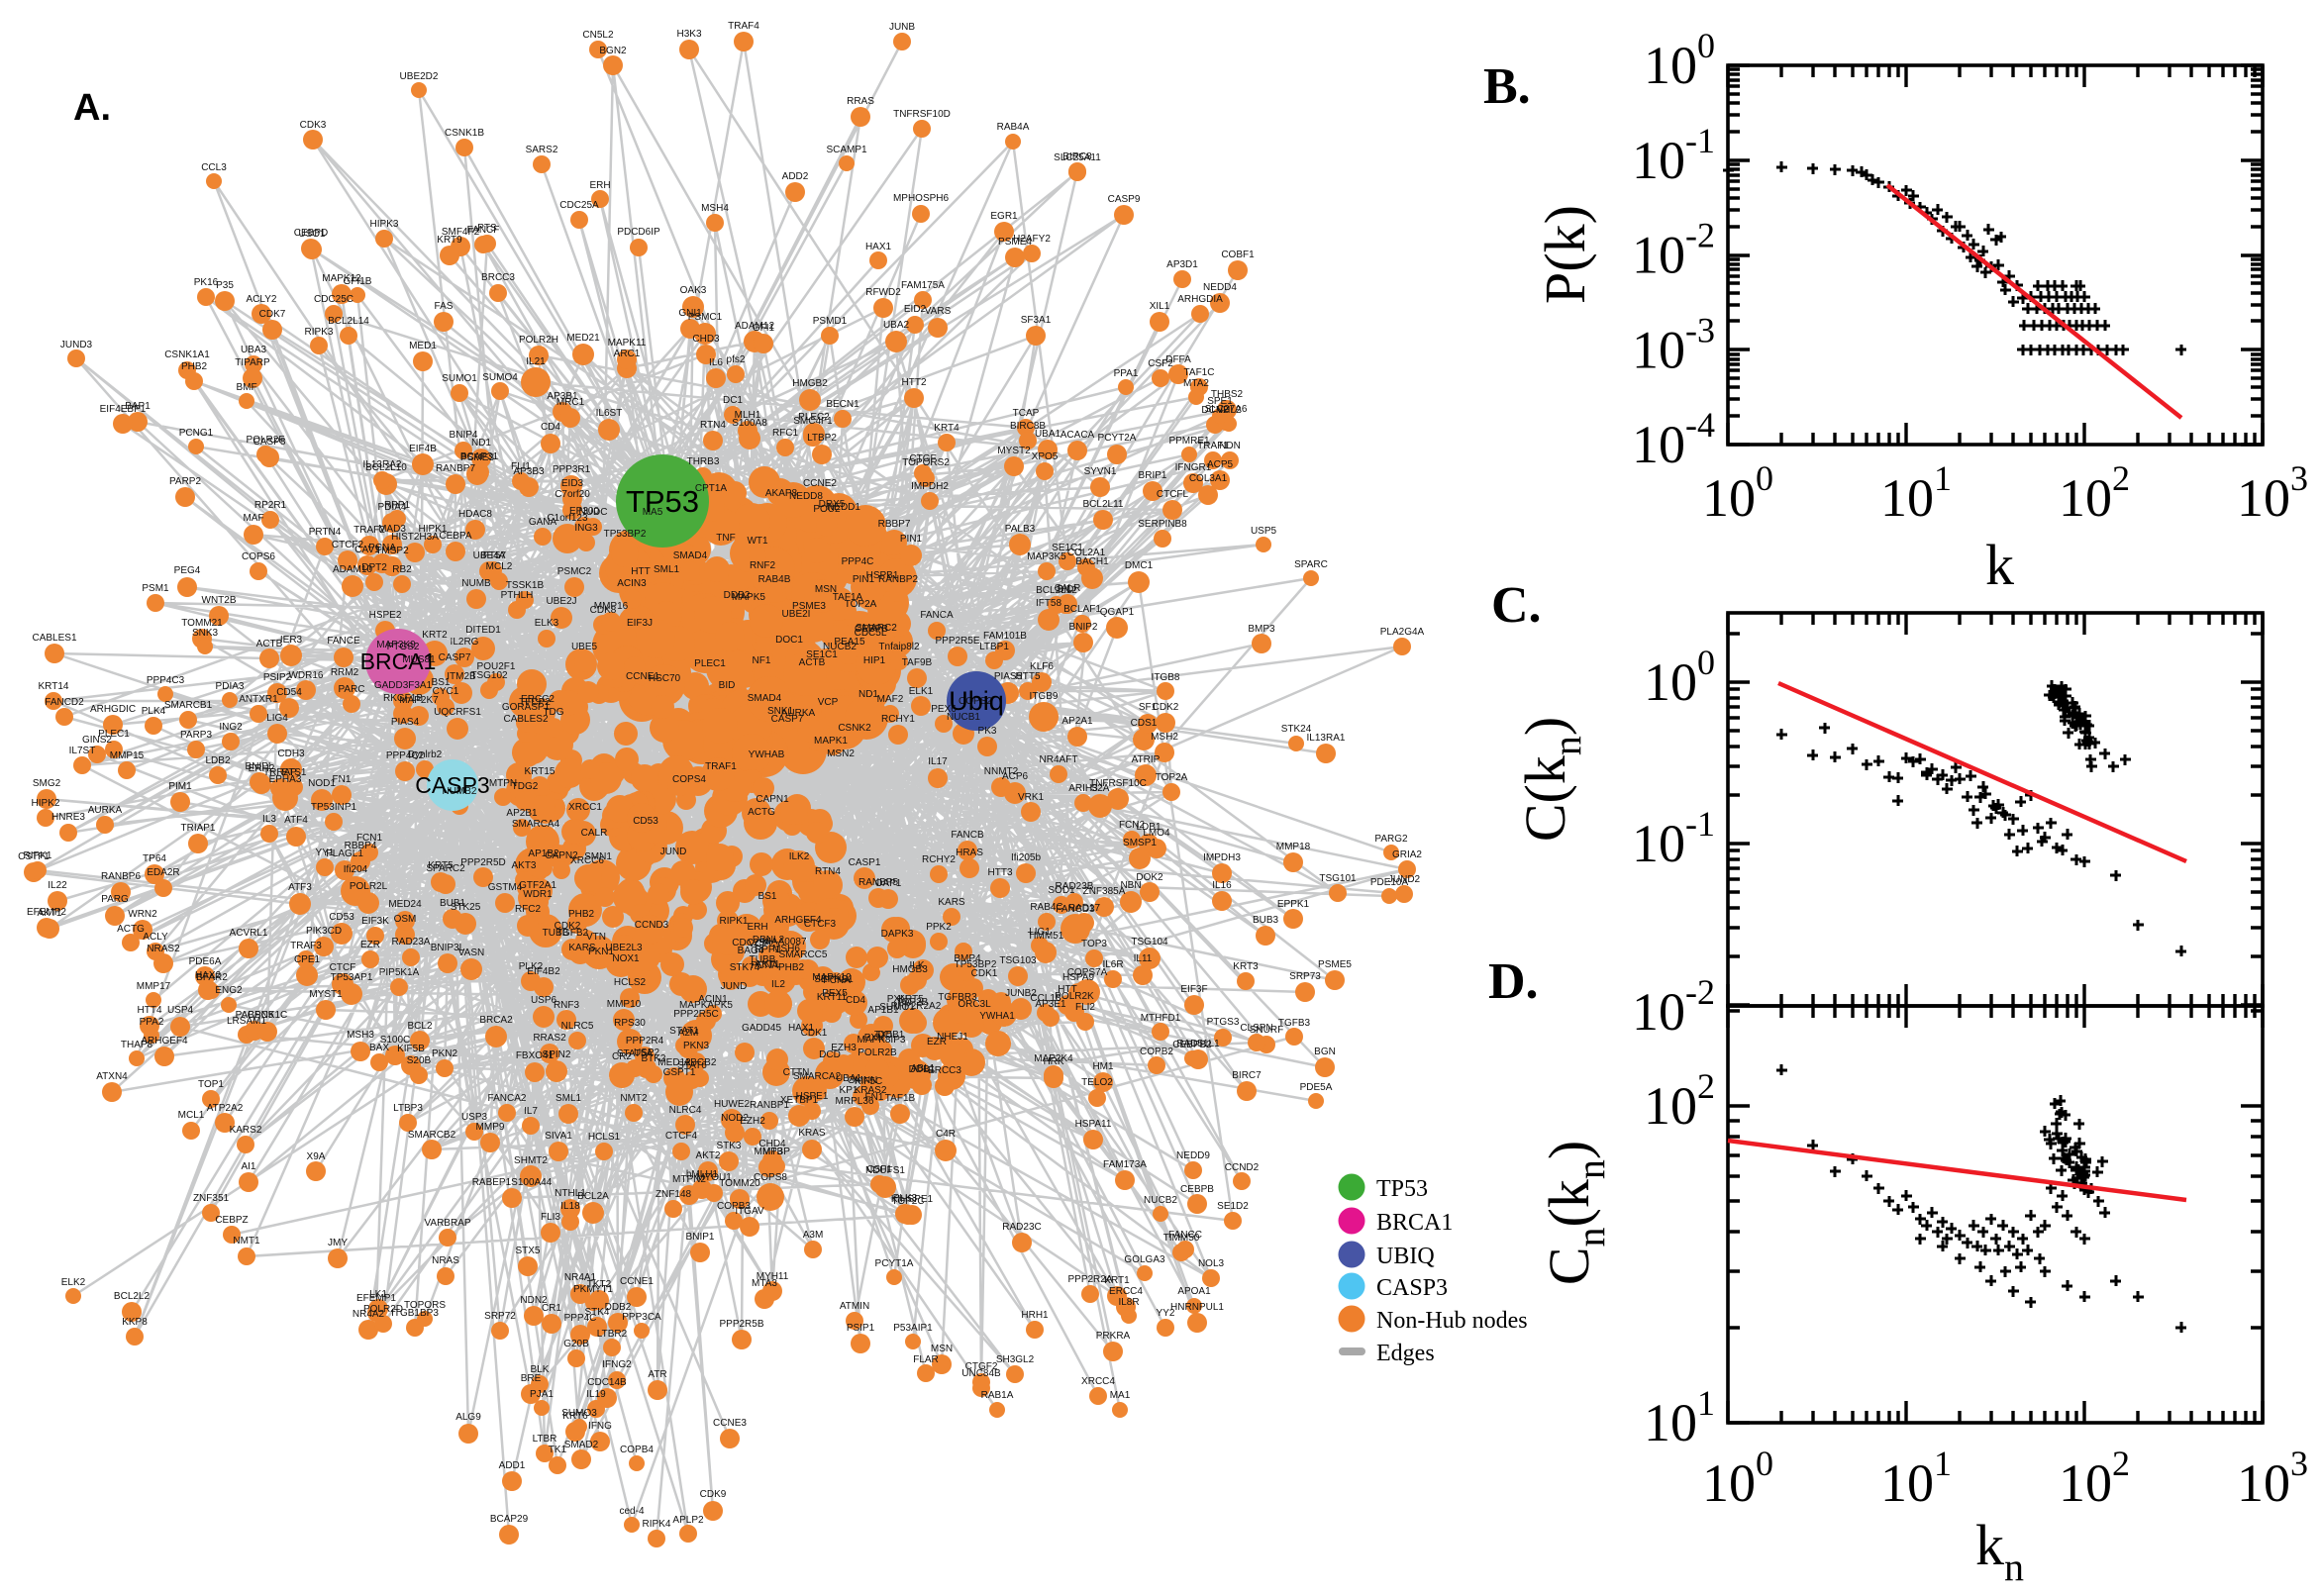 The height and width of the screenshot is (1596, 2323). I want to click on svg-text: PLK2, so click(532, 966).